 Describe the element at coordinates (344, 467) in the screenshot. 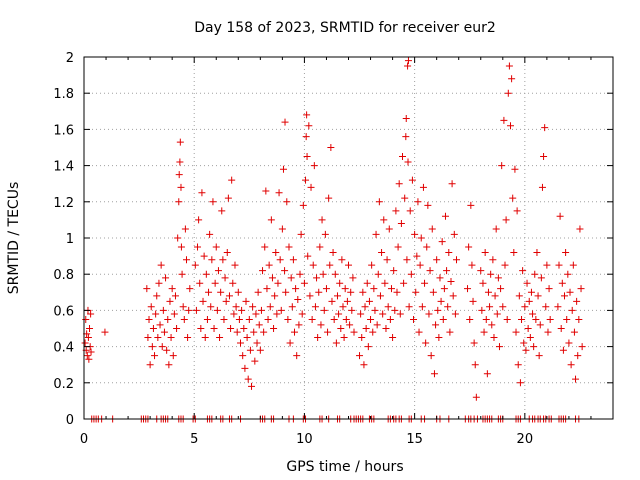

I see `x-axis-label: GPS time / hours` at that location.